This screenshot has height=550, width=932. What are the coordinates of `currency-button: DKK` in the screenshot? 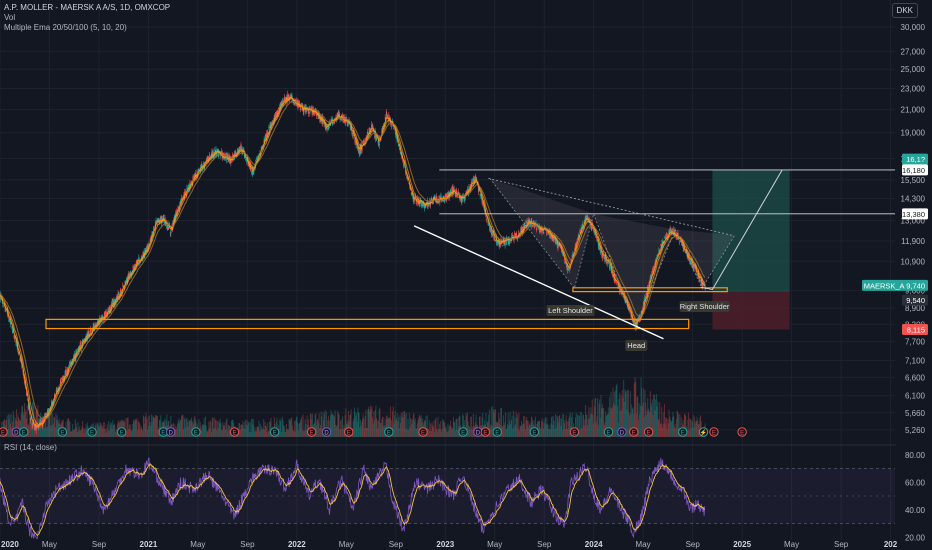 It's located at (904, 10).